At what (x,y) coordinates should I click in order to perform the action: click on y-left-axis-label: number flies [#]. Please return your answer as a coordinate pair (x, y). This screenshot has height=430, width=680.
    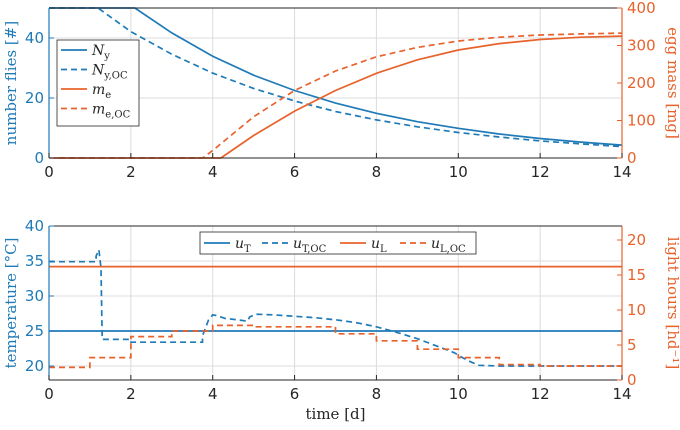
    Looking at the image, I should click on (11, 83).